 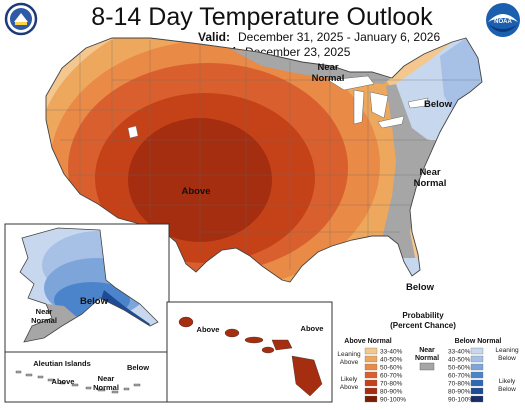 What do you see at coordinates (391, 392) in the screenshot?
I see `legend-above-range-5: 80-90%` at bounding box center [391, 392].